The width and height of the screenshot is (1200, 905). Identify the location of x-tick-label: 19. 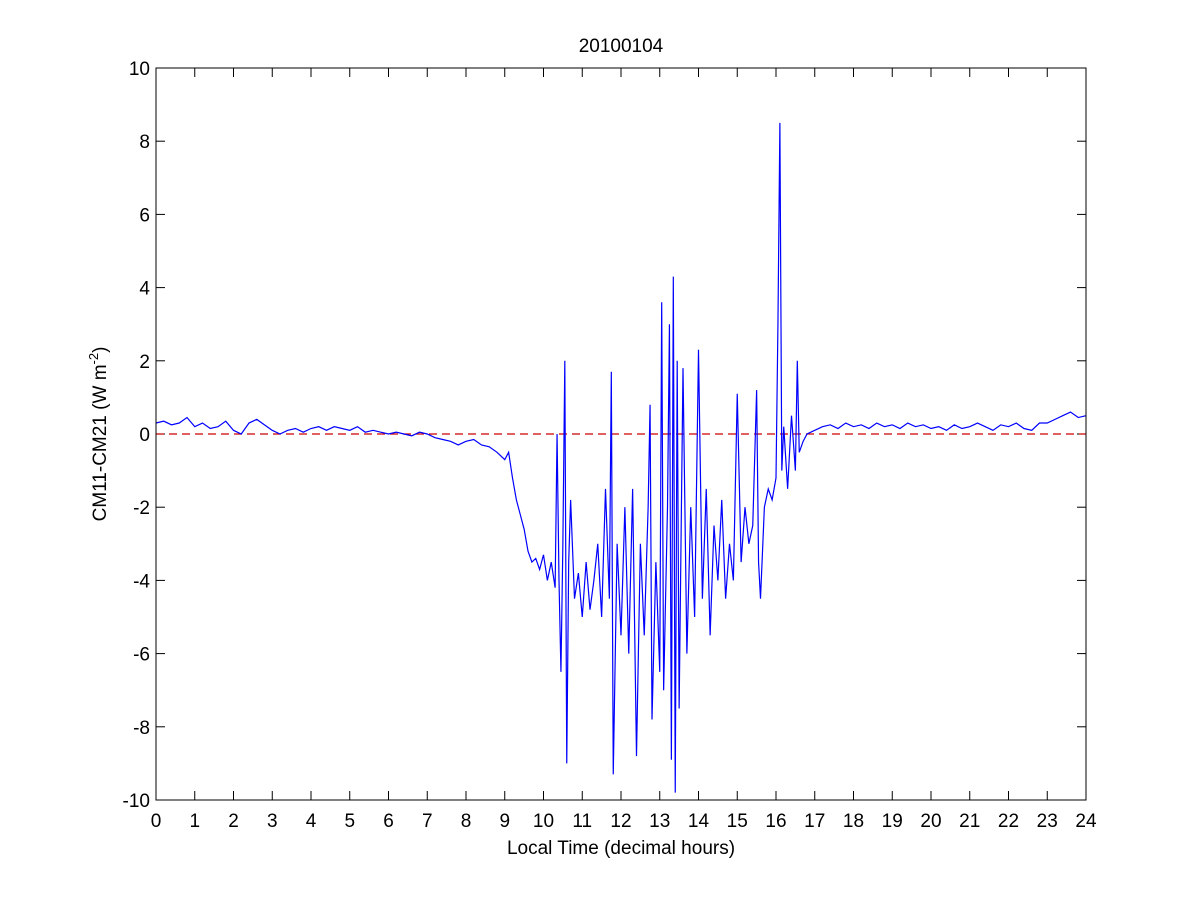
(892, 821).